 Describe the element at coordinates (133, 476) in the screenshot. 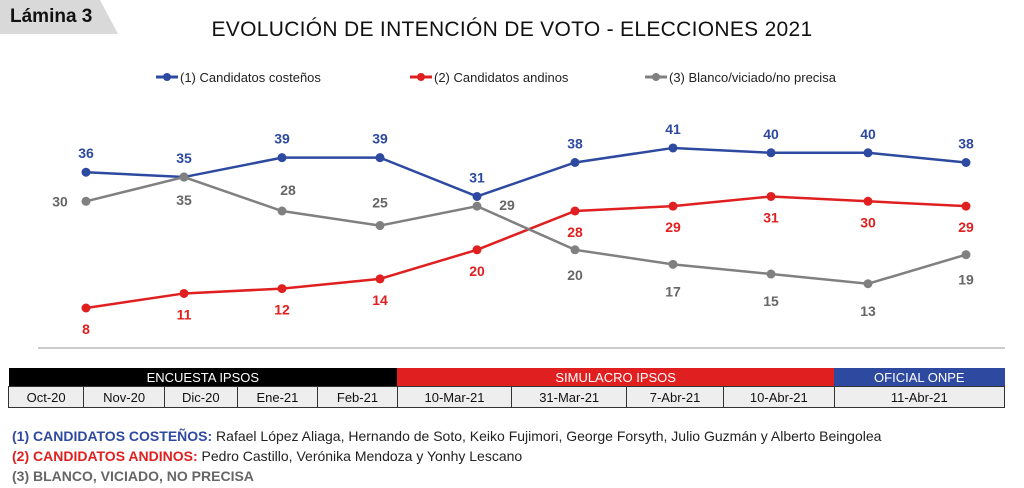

I see `footnote-head: (3) BLANCO, VICIADO, NO PRECISA` at that location.